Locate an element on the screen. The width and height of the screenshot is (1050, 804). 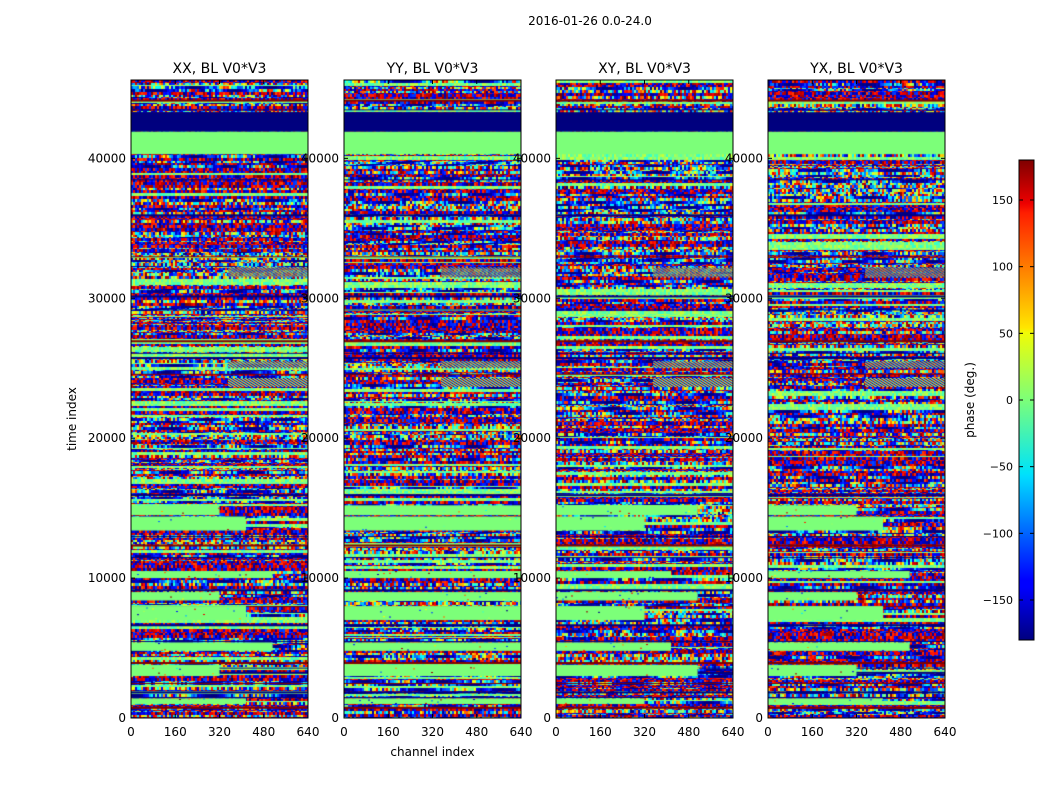
colorbar-tick-label: 0 is located at coordinates (1009, 400).